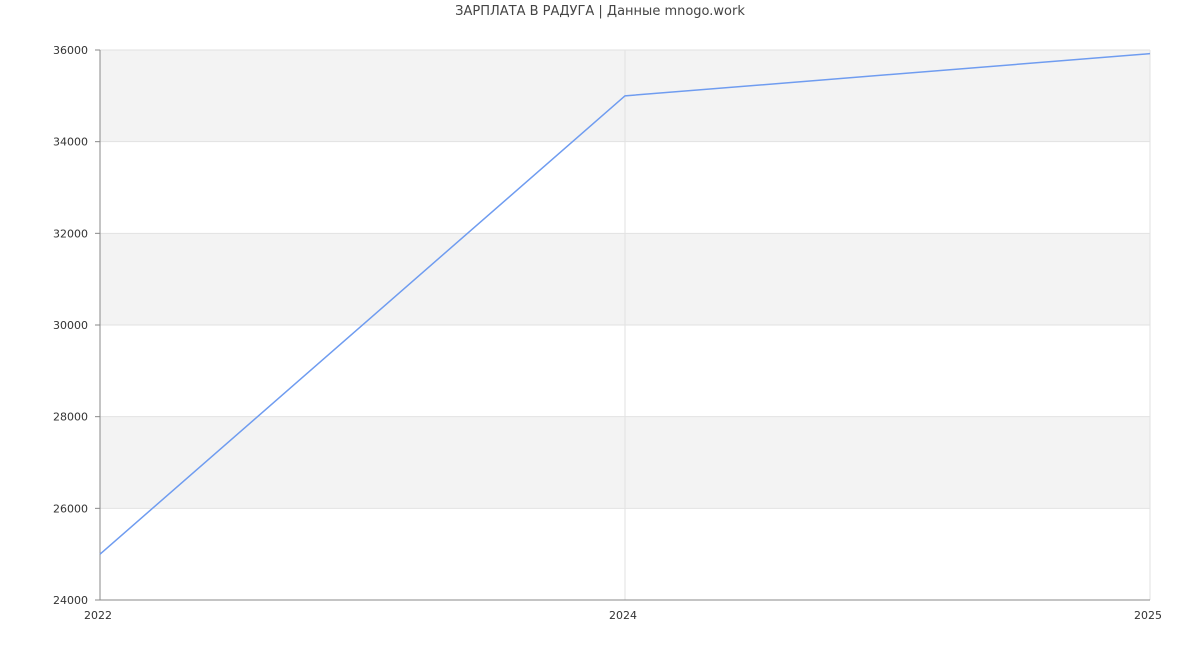 This screenshot has width=1200, height=650. What do you see at coordinates (70, 142) in the screenshot?
I see `y-tick-label: 34000` at bounding box center [70, 142].